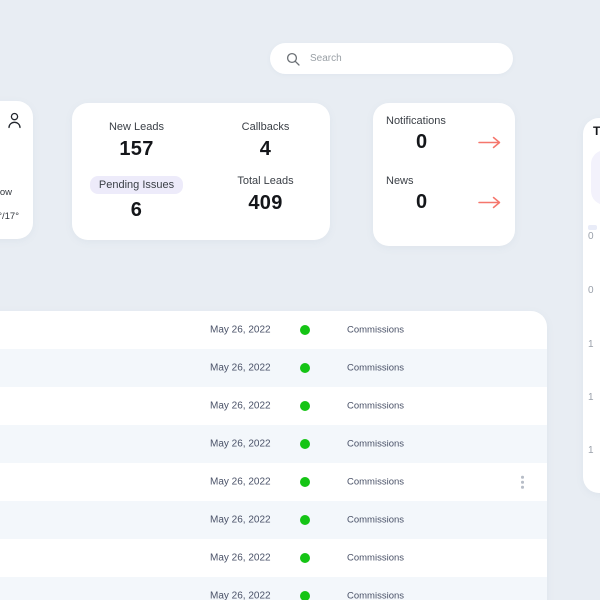  I want to click on notifications-label: Notifications, so click(416, 121).